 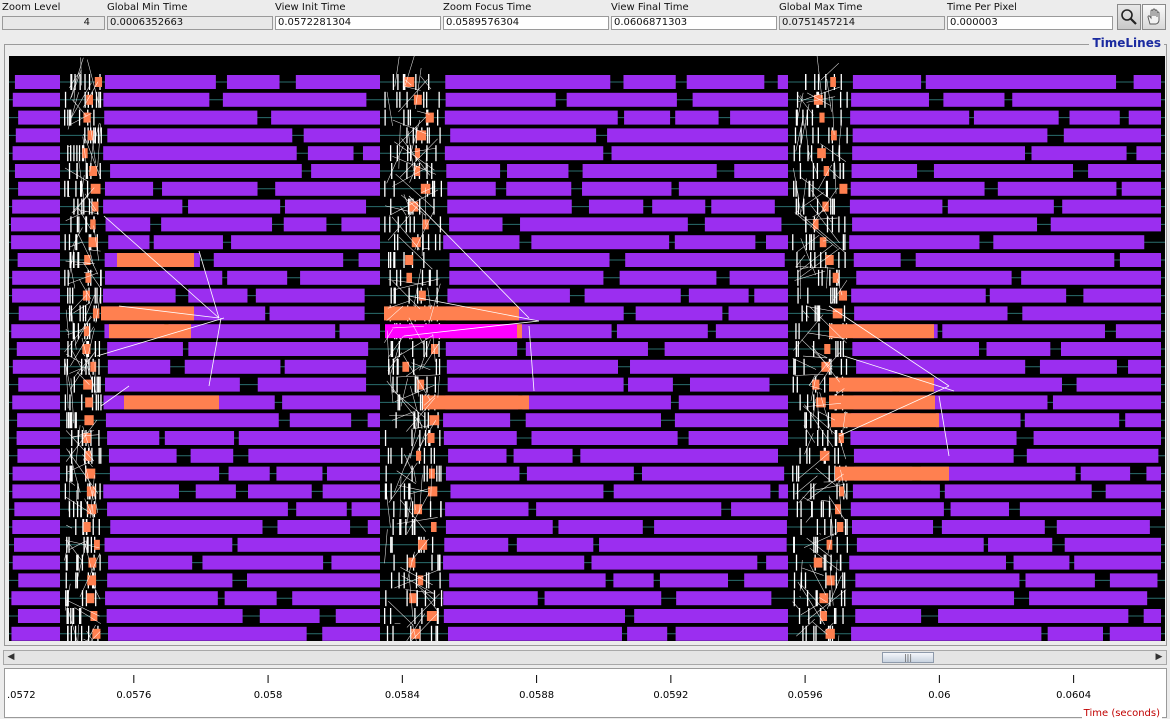 I want to click on arrow-right-icon: ▶, so click(x=1159, y=657).